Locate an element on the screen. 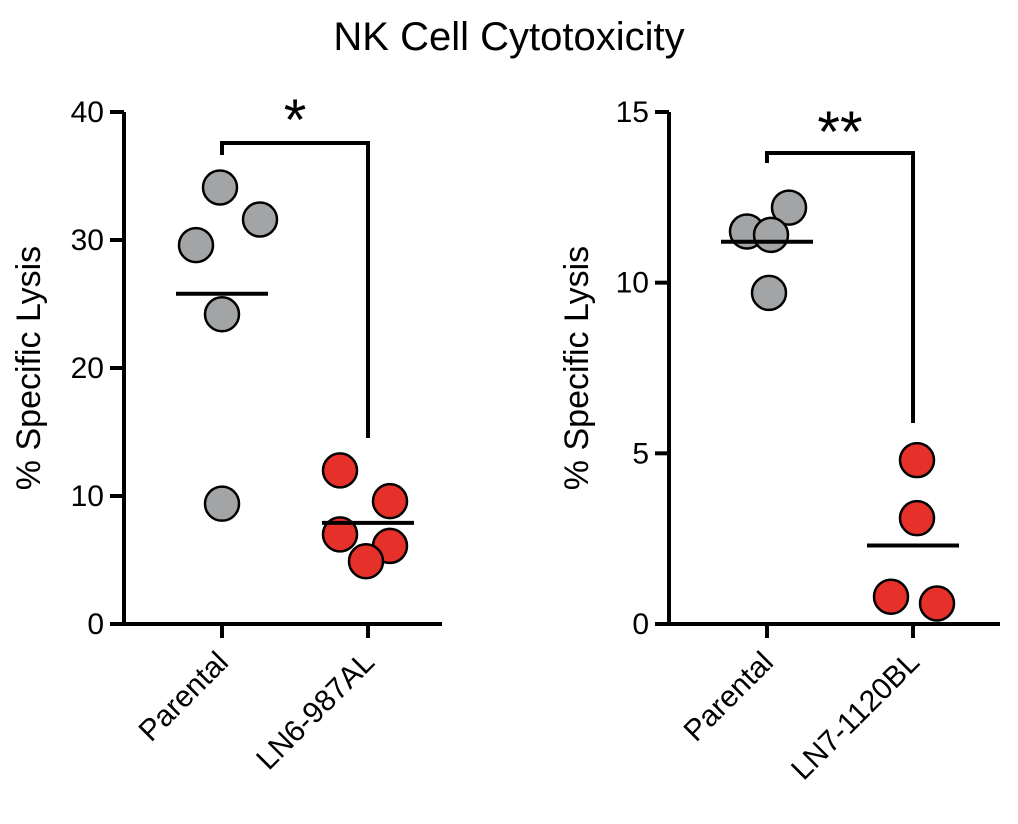 This screenshot has width=1018, height=824. significance-label-a: * is located at coordinates (295, 120).